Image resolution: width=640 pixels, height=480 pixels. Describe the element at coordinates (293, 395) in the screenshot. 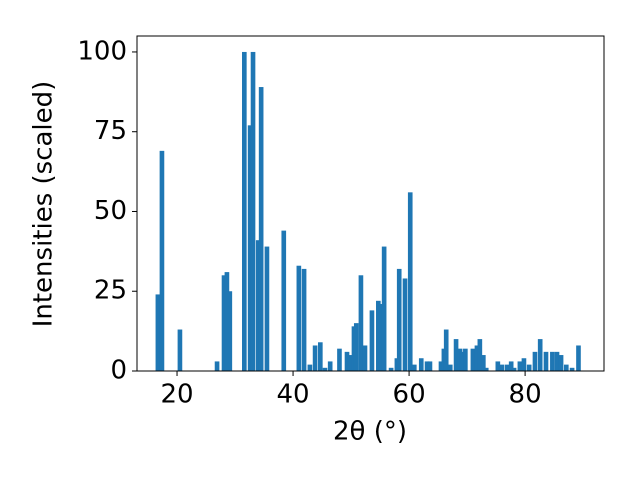

I see `x-tick-label: 40` at that location.